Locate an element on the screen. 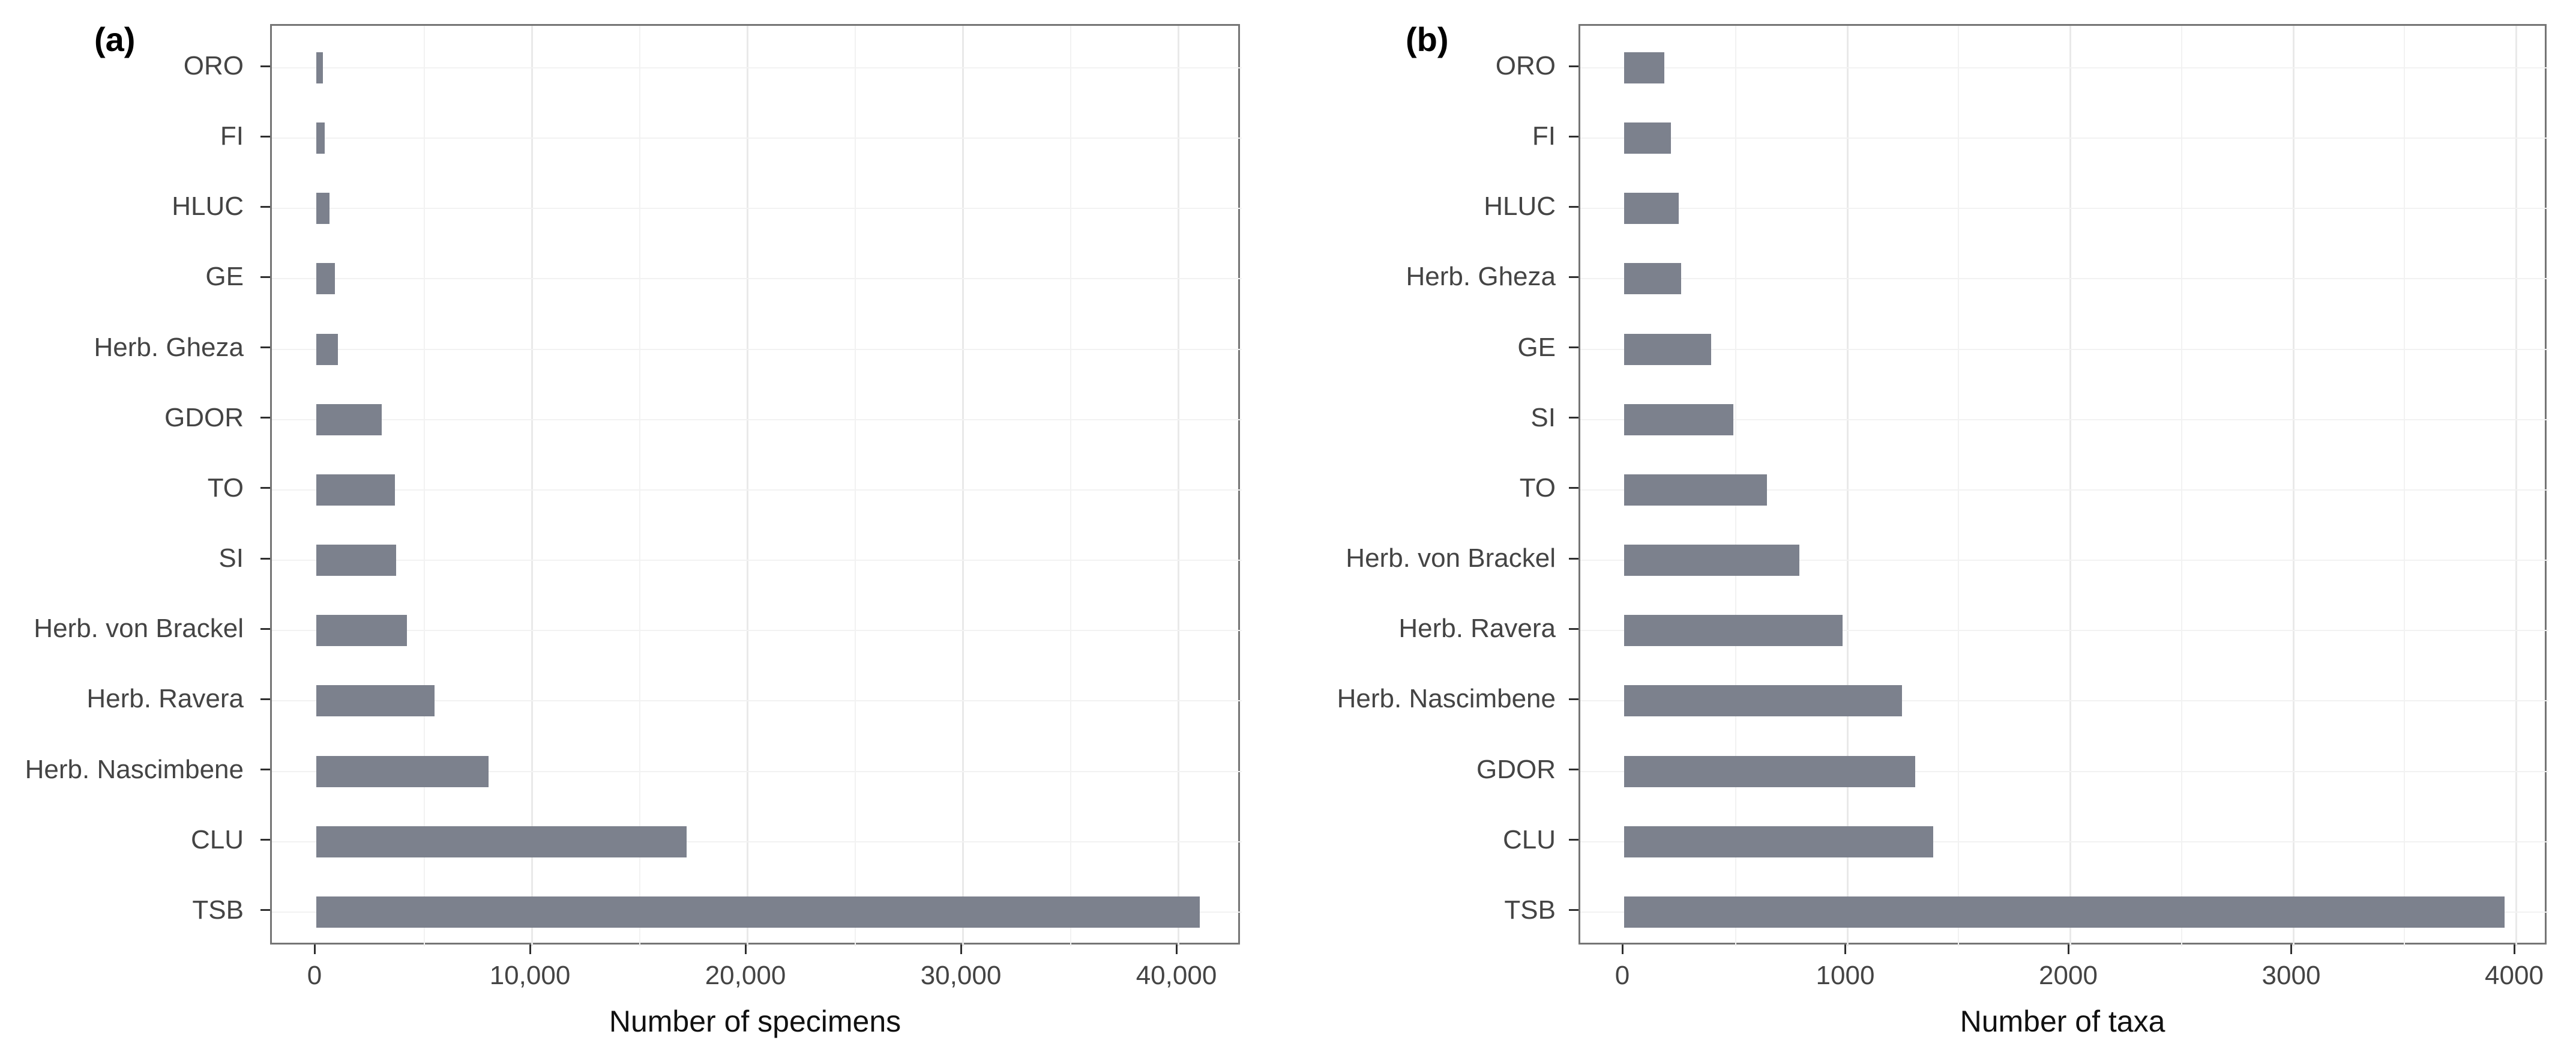 This screenshot has width=2576, height=1052. category-label: CLU is located at coordinates (217, 839).